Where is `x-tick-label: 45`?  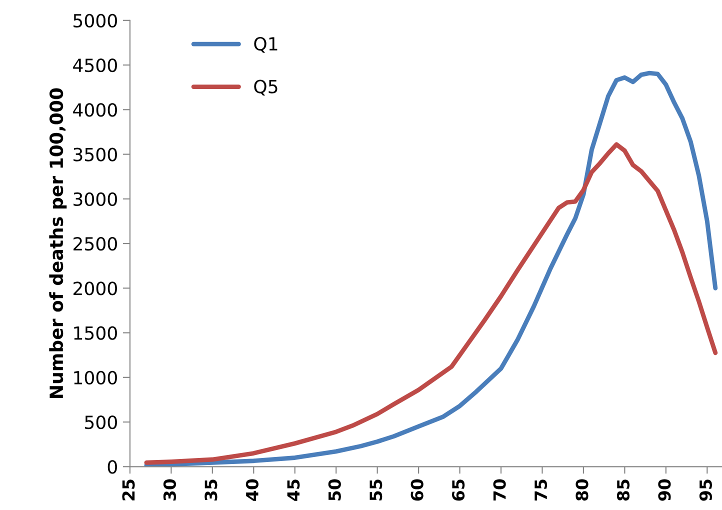
x-tick-label: 45 is located at coordinates (293, 490).